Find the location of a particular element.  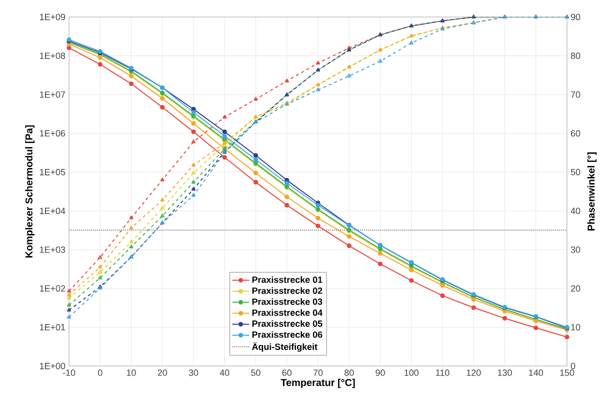

y-axis-title: Komplexer Schermodul [Pa] is located at coordinates (29, 191).